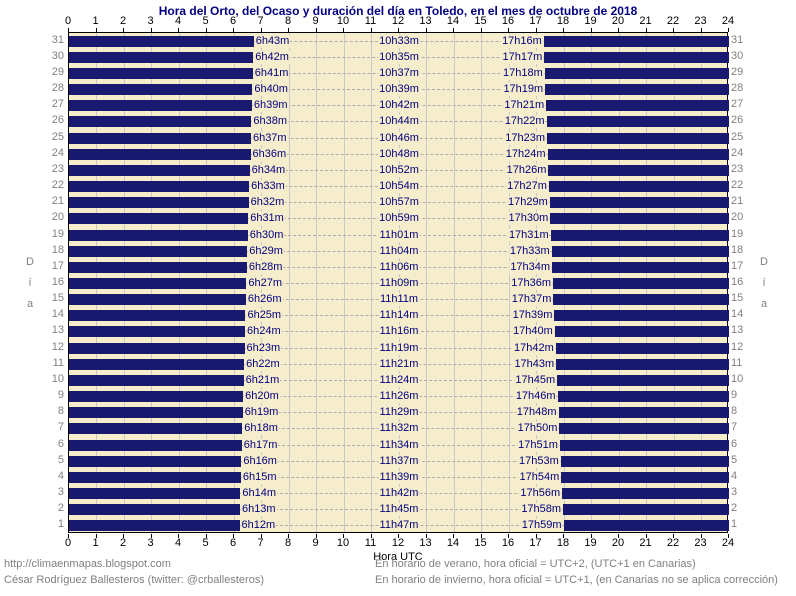 Image resolution: width=796 pixels, height=596 pixels. Describe the element at coordinates (264, 316) in the screenshot. I see `sunrise-label: 6h25m` at that location.